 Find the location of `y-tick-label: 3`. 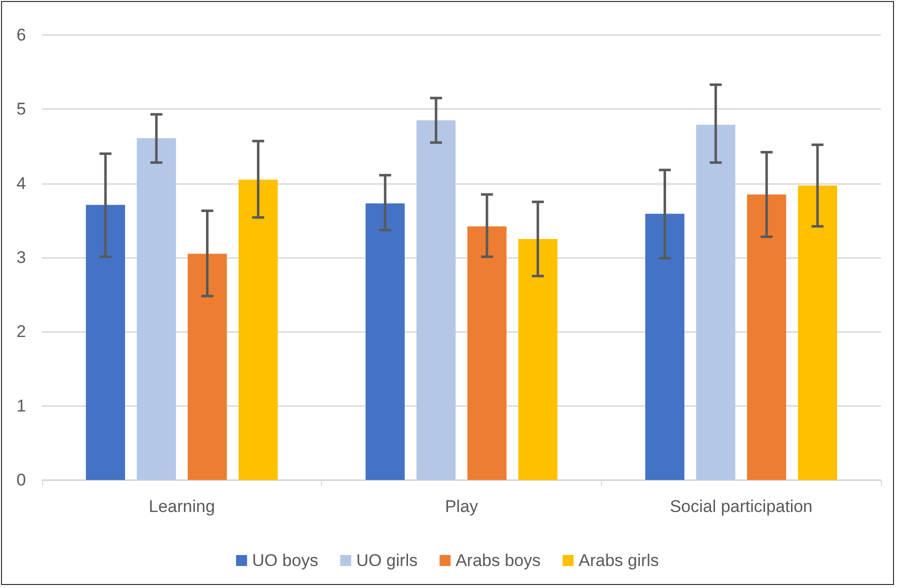

y-tick-label: 3 is located at coordinates (21, 257).